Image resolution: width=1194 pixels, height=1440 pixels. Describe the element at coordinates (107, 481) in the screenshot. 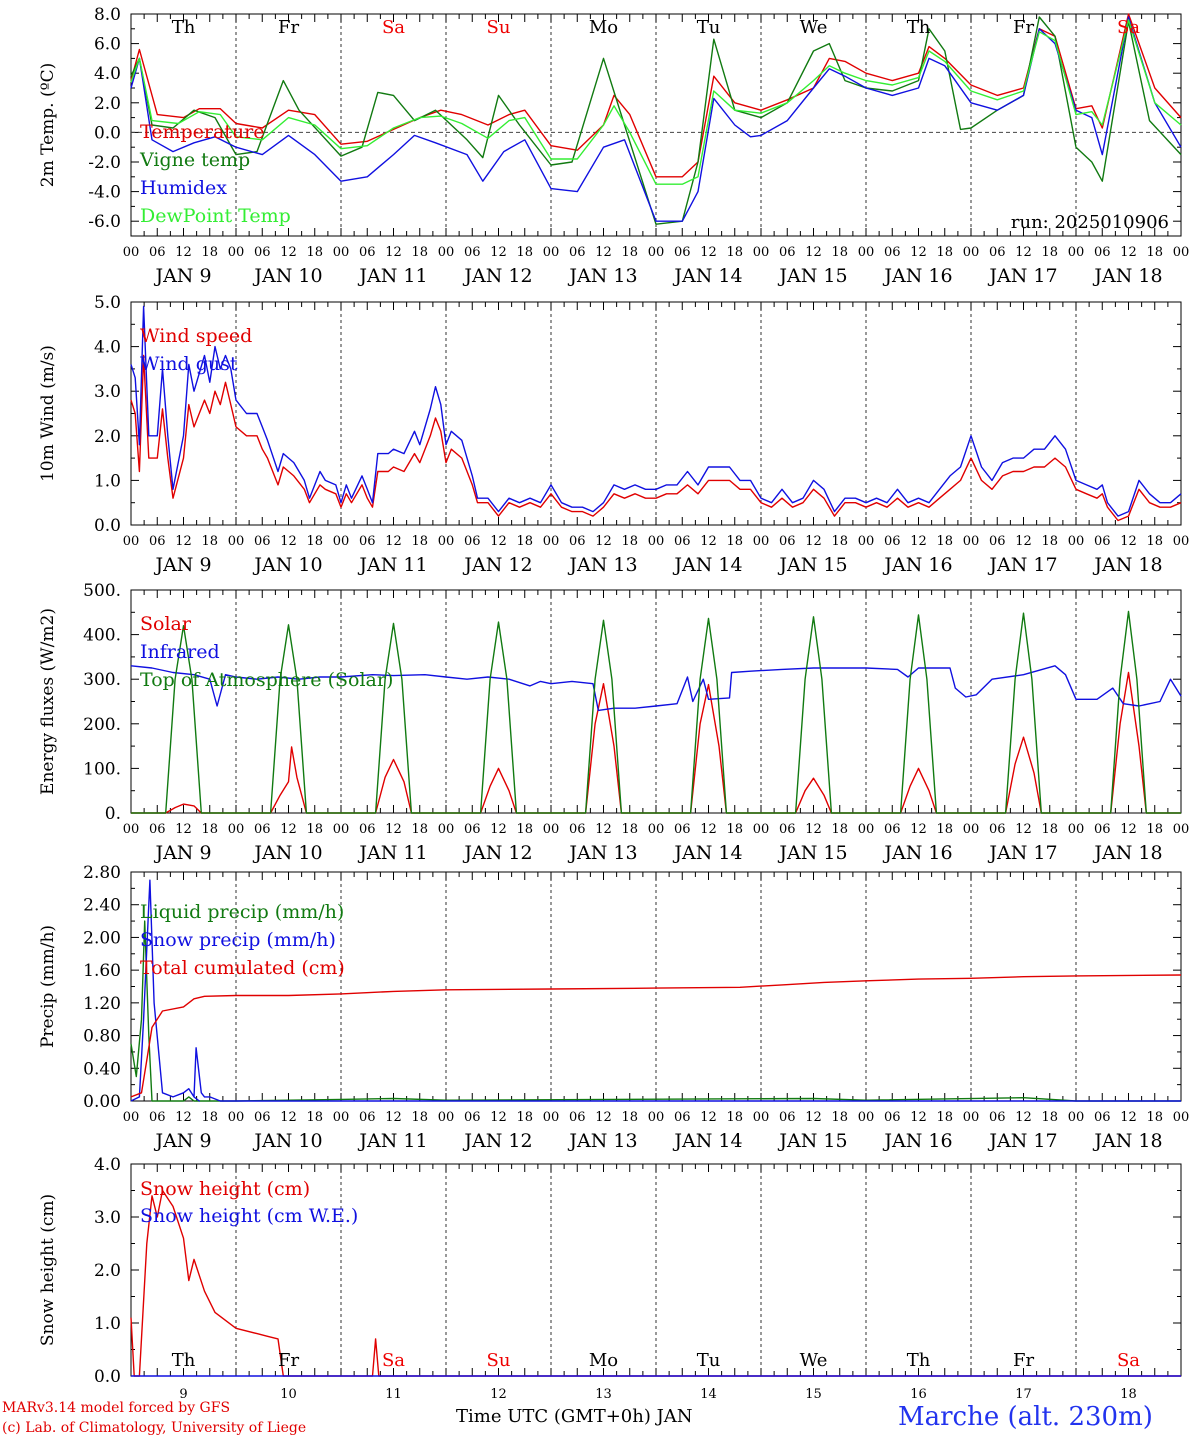

I see `y-tick-label: 1.0` at that location.